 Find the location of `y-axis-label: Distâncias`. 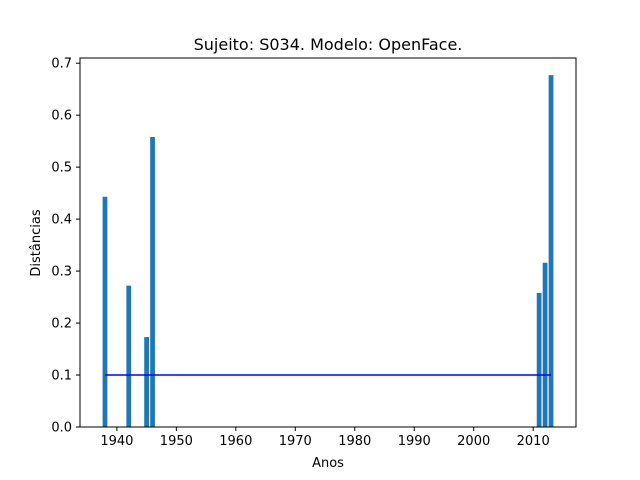

y-axis-label: Distâncias is located at coordinates (36, 242).